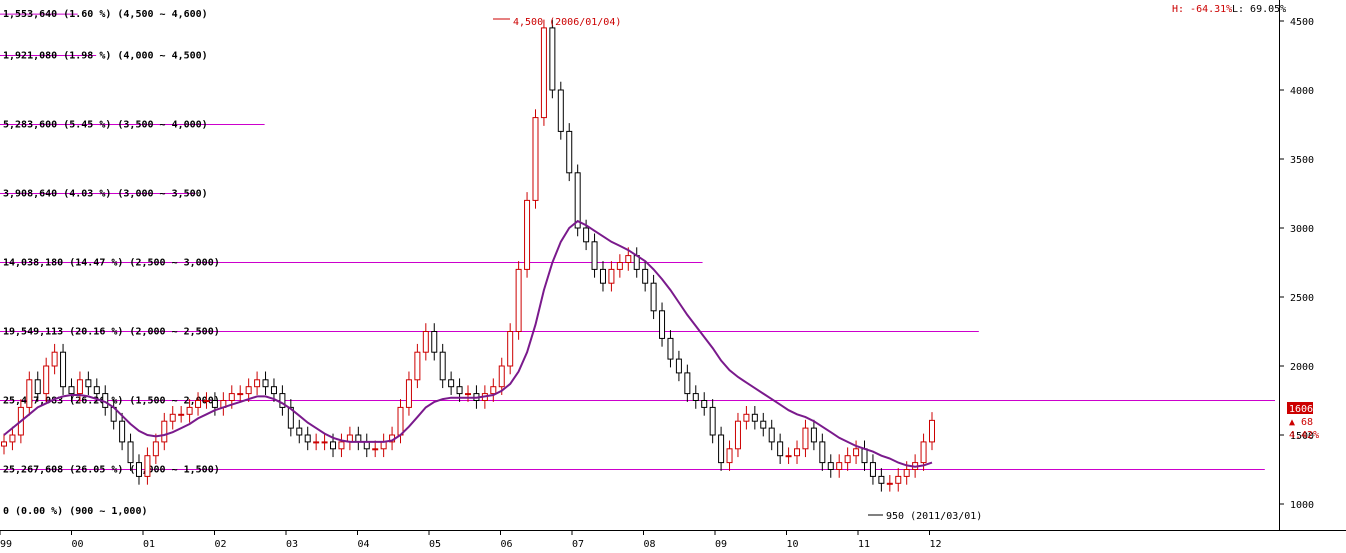  What do you see at coordinates (567, 22) in the screenshot?
I see `high-annotation-text: 4,500 (2006/01/04)` at bounding box center [567, 22].